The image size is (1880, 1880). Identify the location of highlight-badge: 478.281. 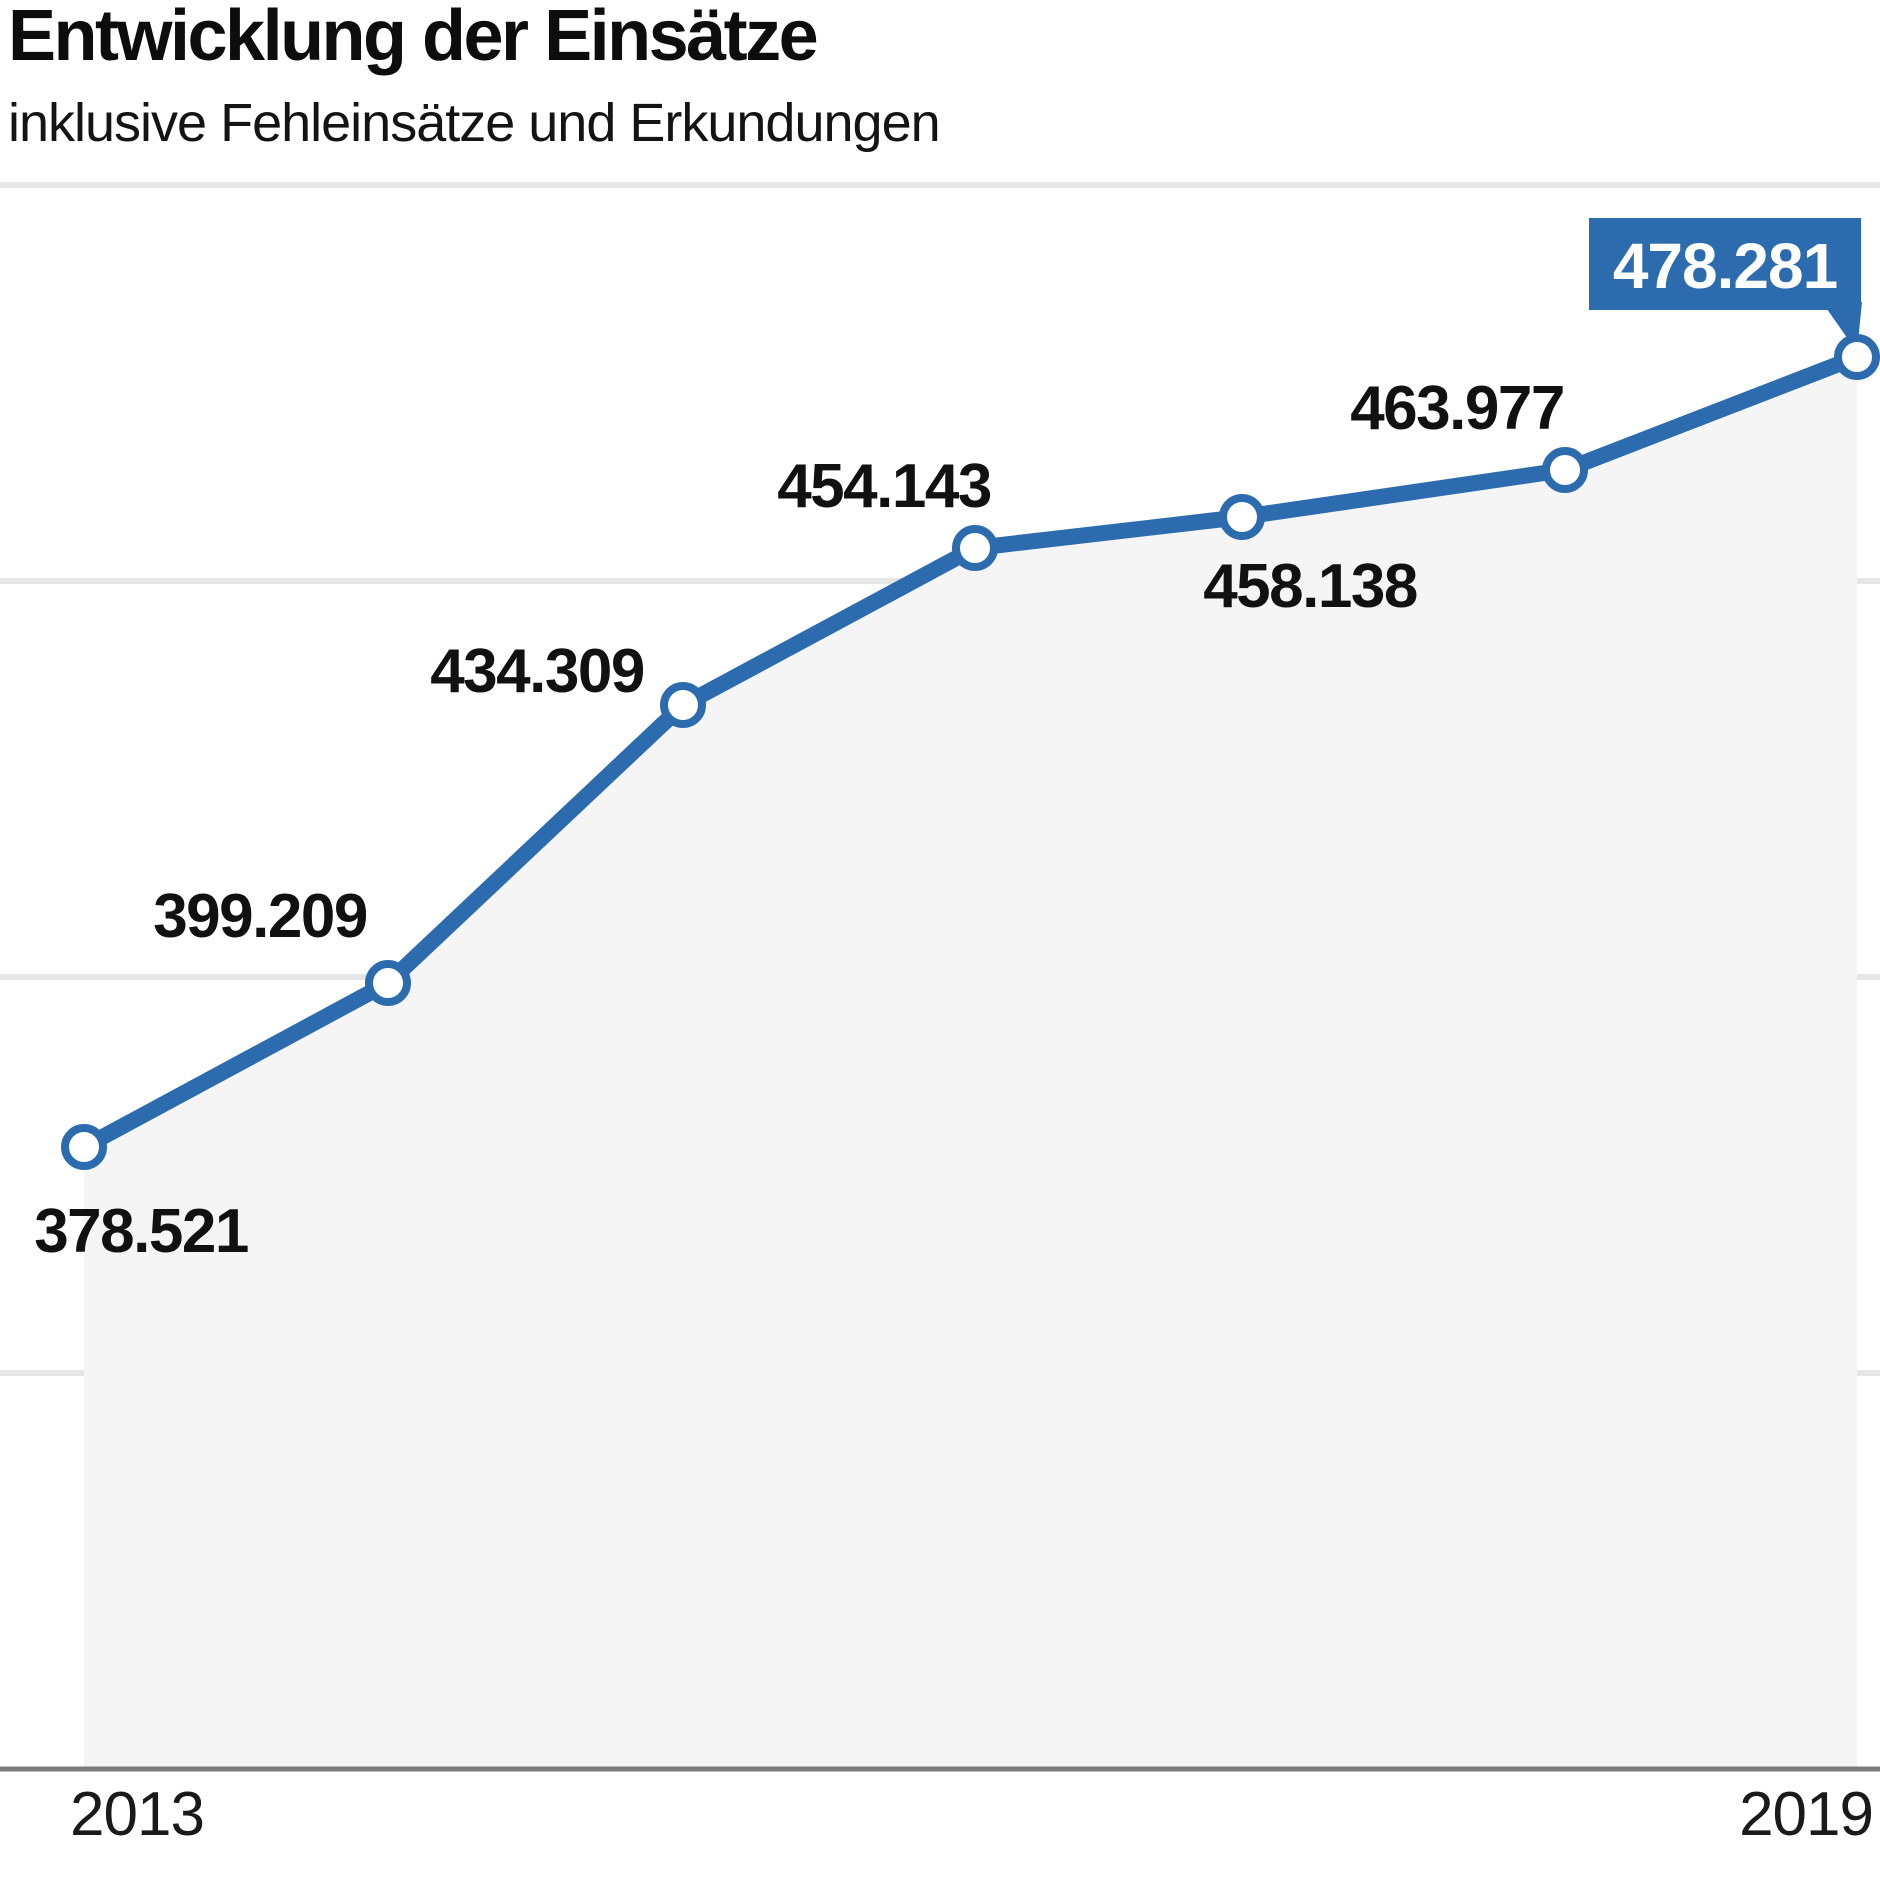
(1725, 285).